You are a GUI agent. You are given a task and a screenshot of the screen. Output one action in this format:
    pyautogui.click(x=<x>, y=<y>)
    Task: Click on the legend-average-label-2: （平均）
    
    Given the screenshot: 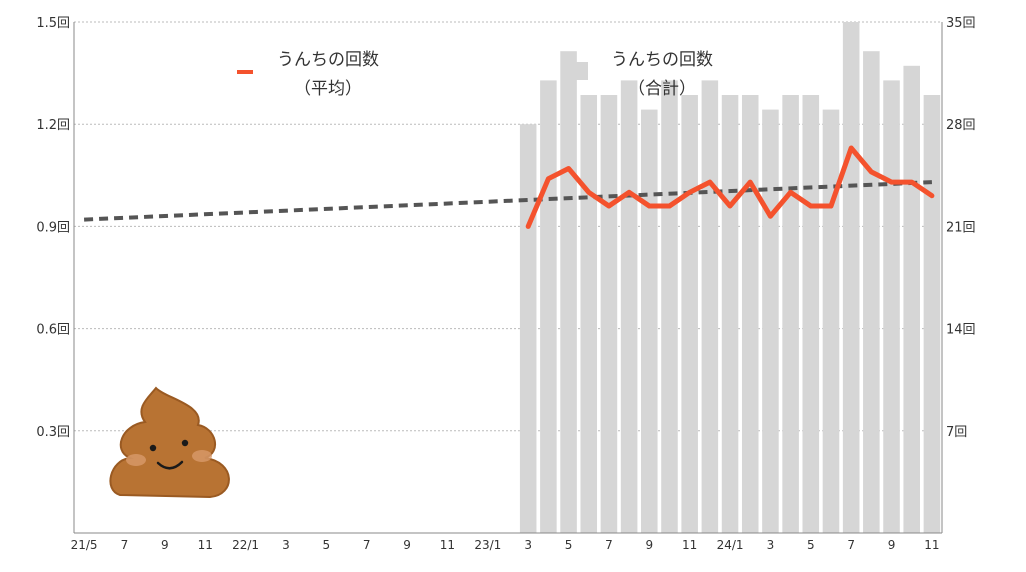 What is the action you would take?
    pyautogui.click(x=328, y=89)
    